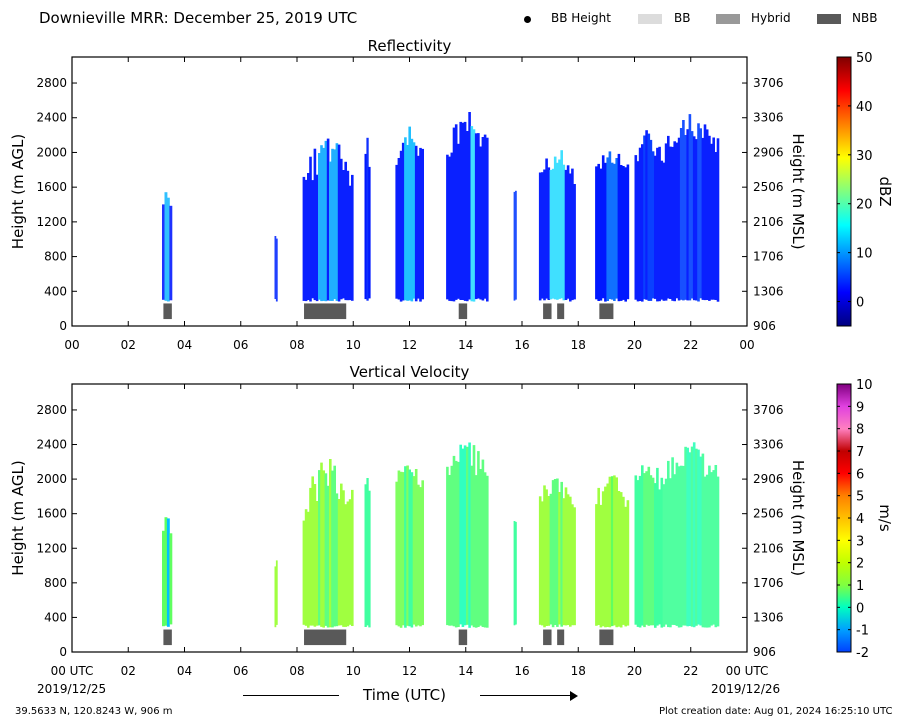  I want to click on y-tick-label-right: 3706, so click(768, 83).